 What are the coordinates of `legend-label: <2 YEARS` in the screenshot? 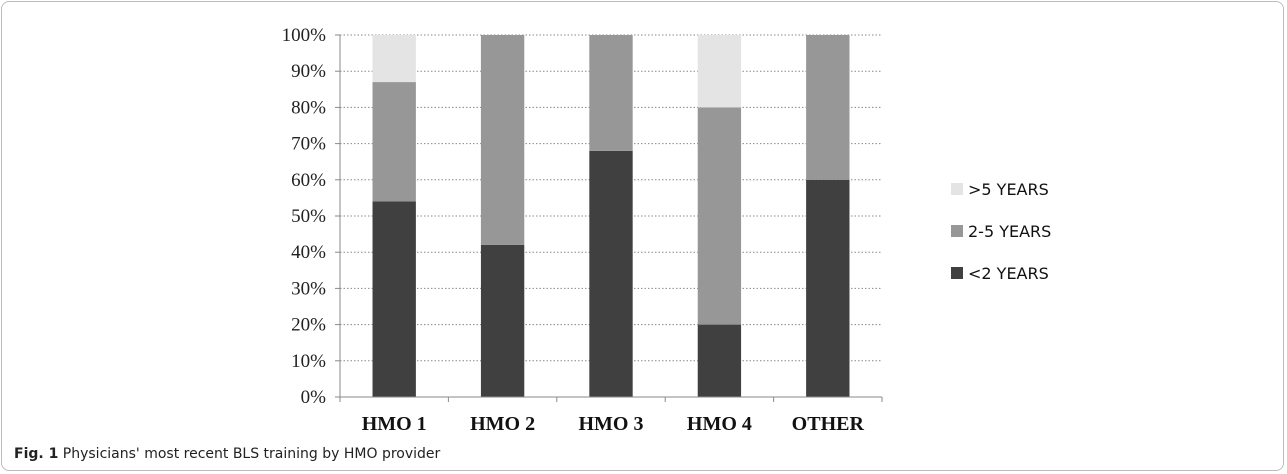 It's located at (1008, 273).